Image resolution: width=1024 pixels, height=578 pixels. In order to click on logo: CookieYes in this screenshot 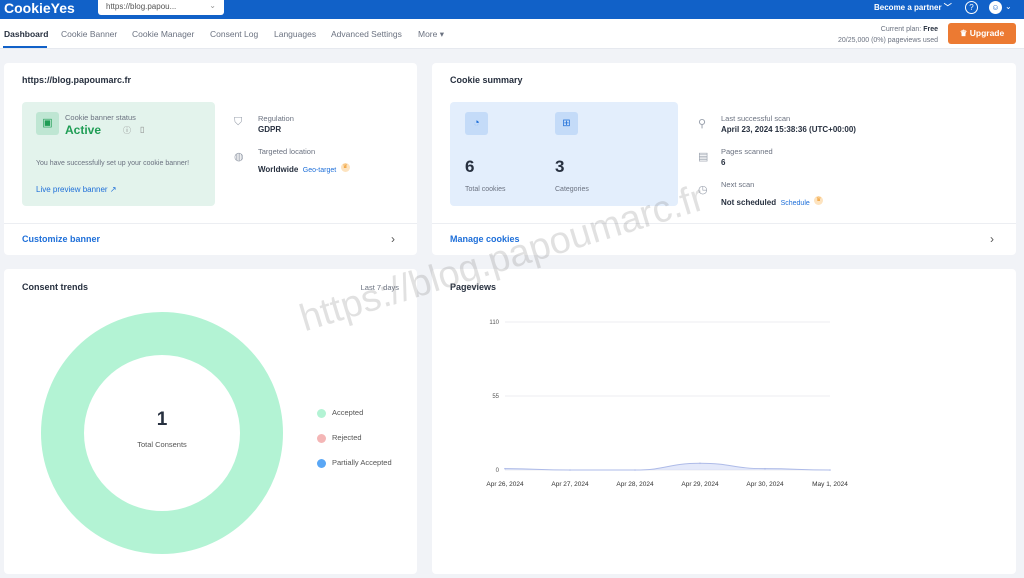, I will do `click(39, 8)`.